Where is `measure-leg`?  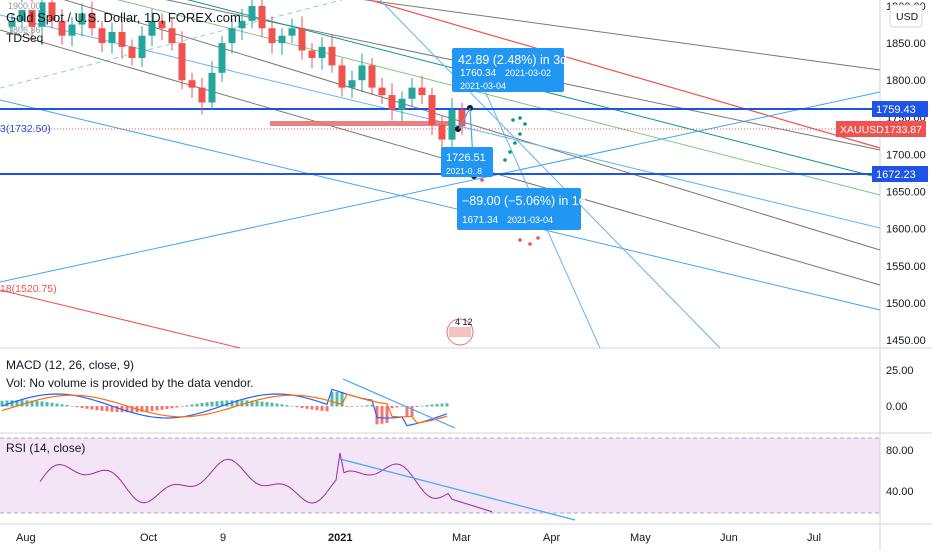
measure-leg is located at coordinates (464, 118).